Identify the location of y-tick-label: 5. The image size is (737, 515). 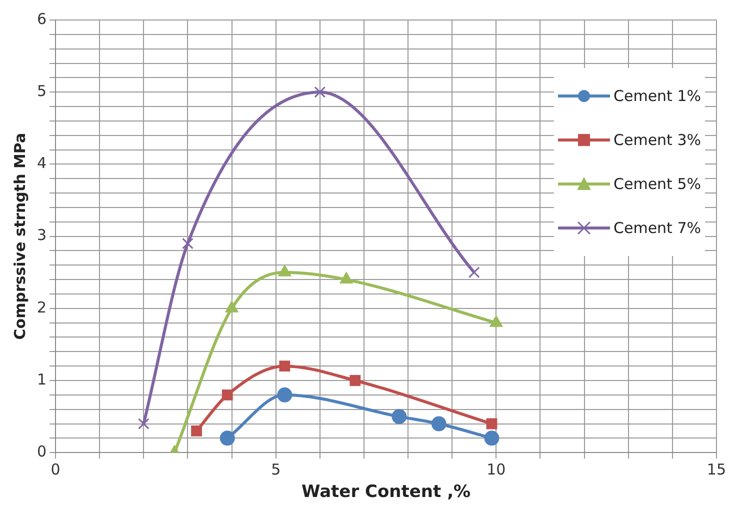
(41, 91).